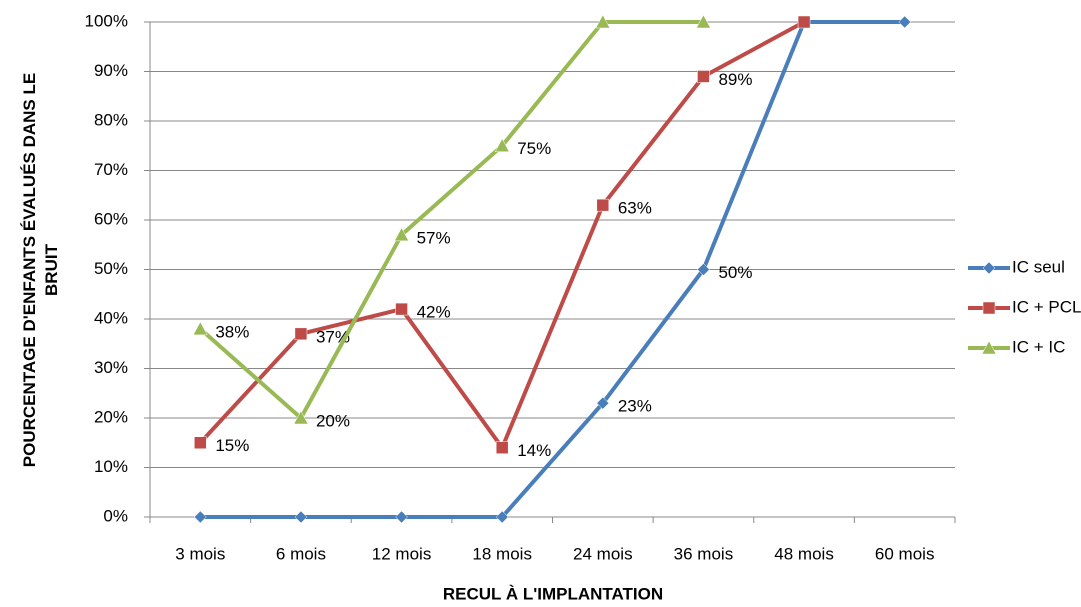  What do you see at coordinates (333, 420) in the screenshot?
I see `data-label: 20%` at bounding box center [333, 420].